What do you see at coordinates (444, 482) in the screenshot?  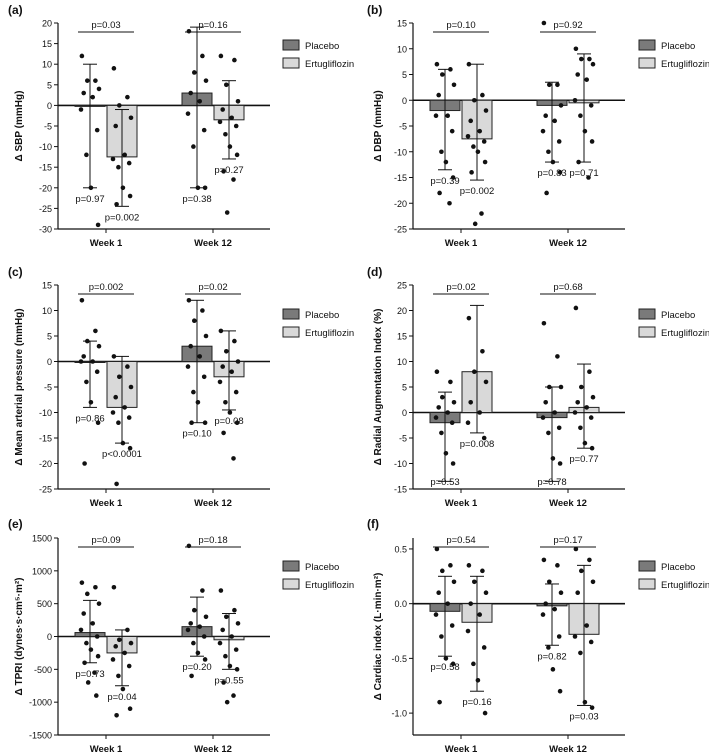 I see `within-p-value: p=0.53` at bounding box center [444, 482].